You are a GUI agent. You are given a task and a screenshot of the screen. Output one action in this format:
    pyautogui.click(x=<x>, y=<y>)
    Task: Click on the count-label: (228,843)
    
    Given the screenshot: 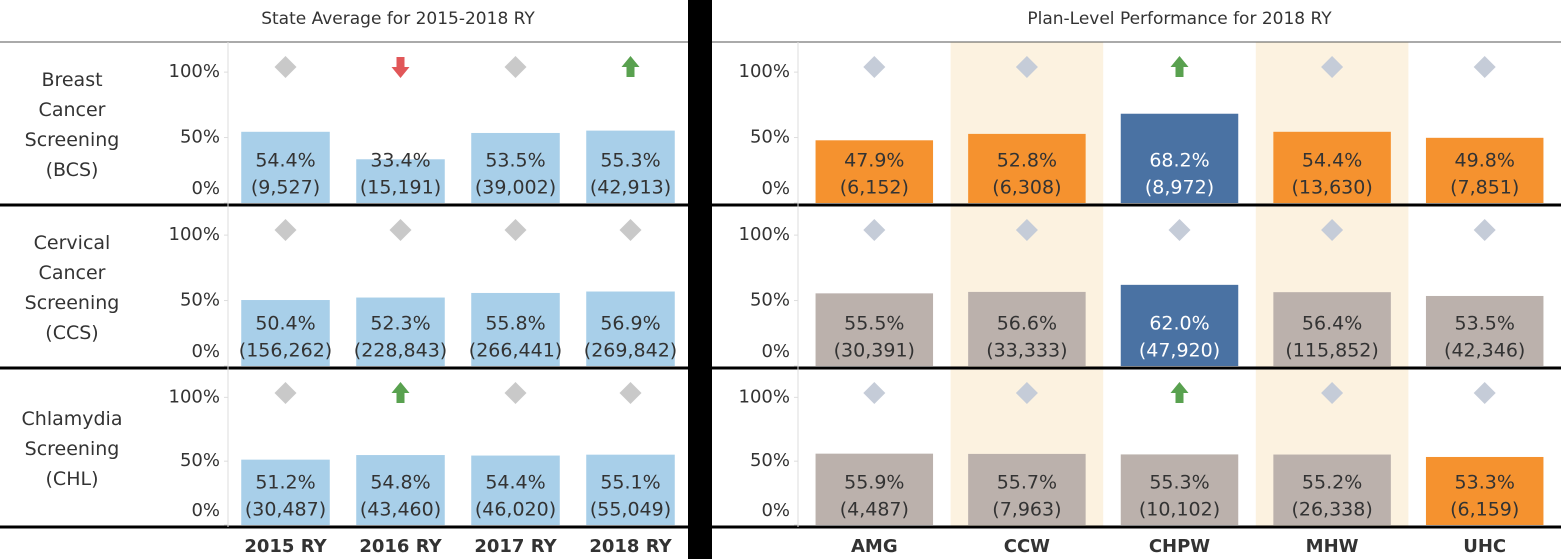 What is the action you would take?
    pyautogui.click(x=400, y=351)
    